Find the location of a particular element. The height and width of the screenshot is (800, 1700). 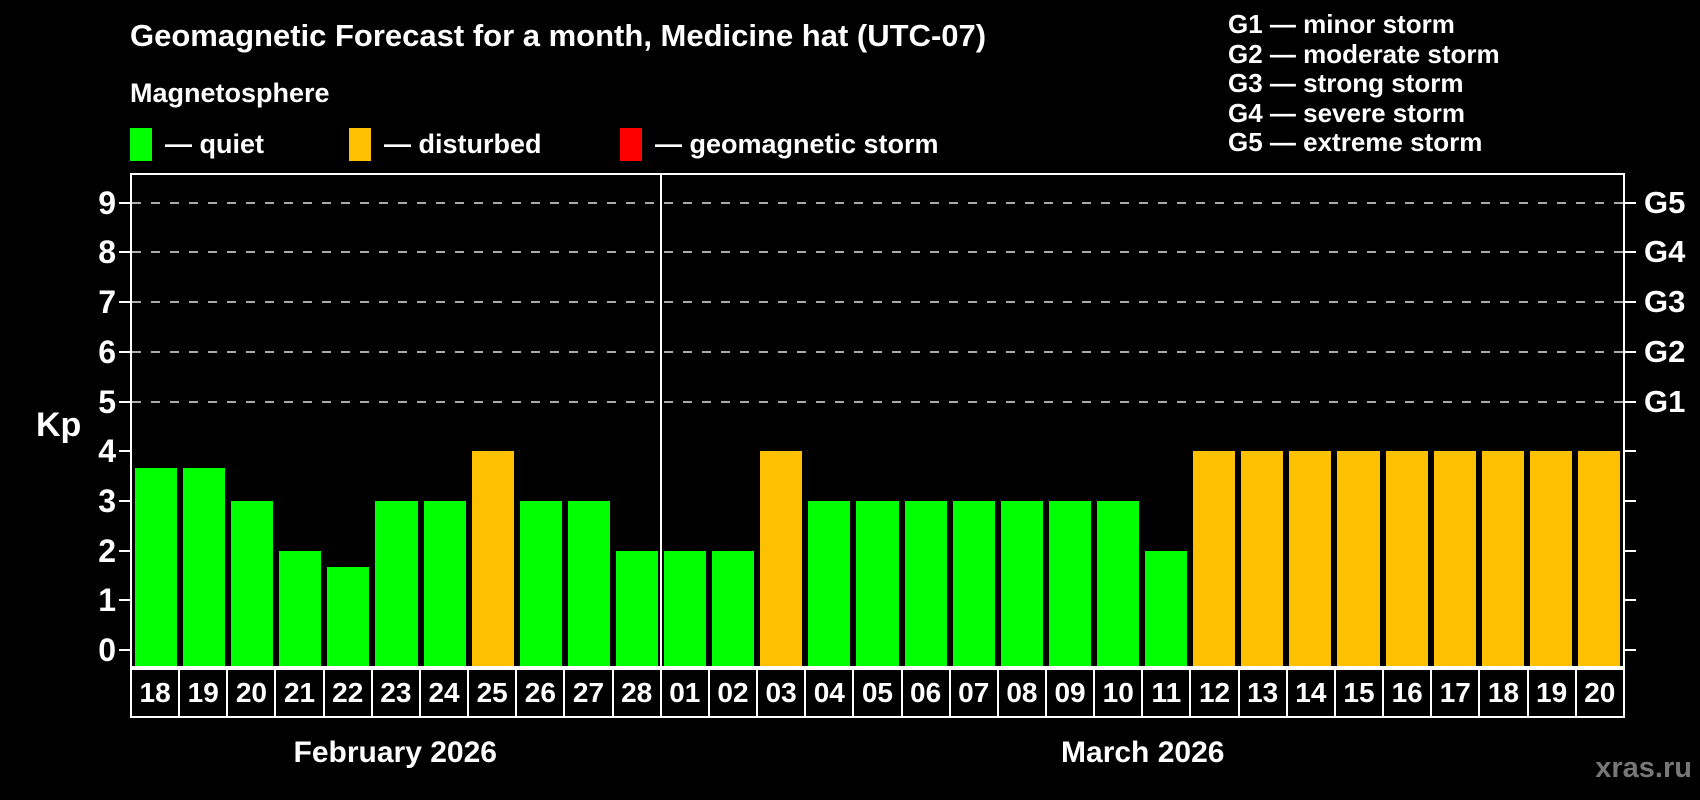

month-label: February 2026 is located at coordinates (395, 752).